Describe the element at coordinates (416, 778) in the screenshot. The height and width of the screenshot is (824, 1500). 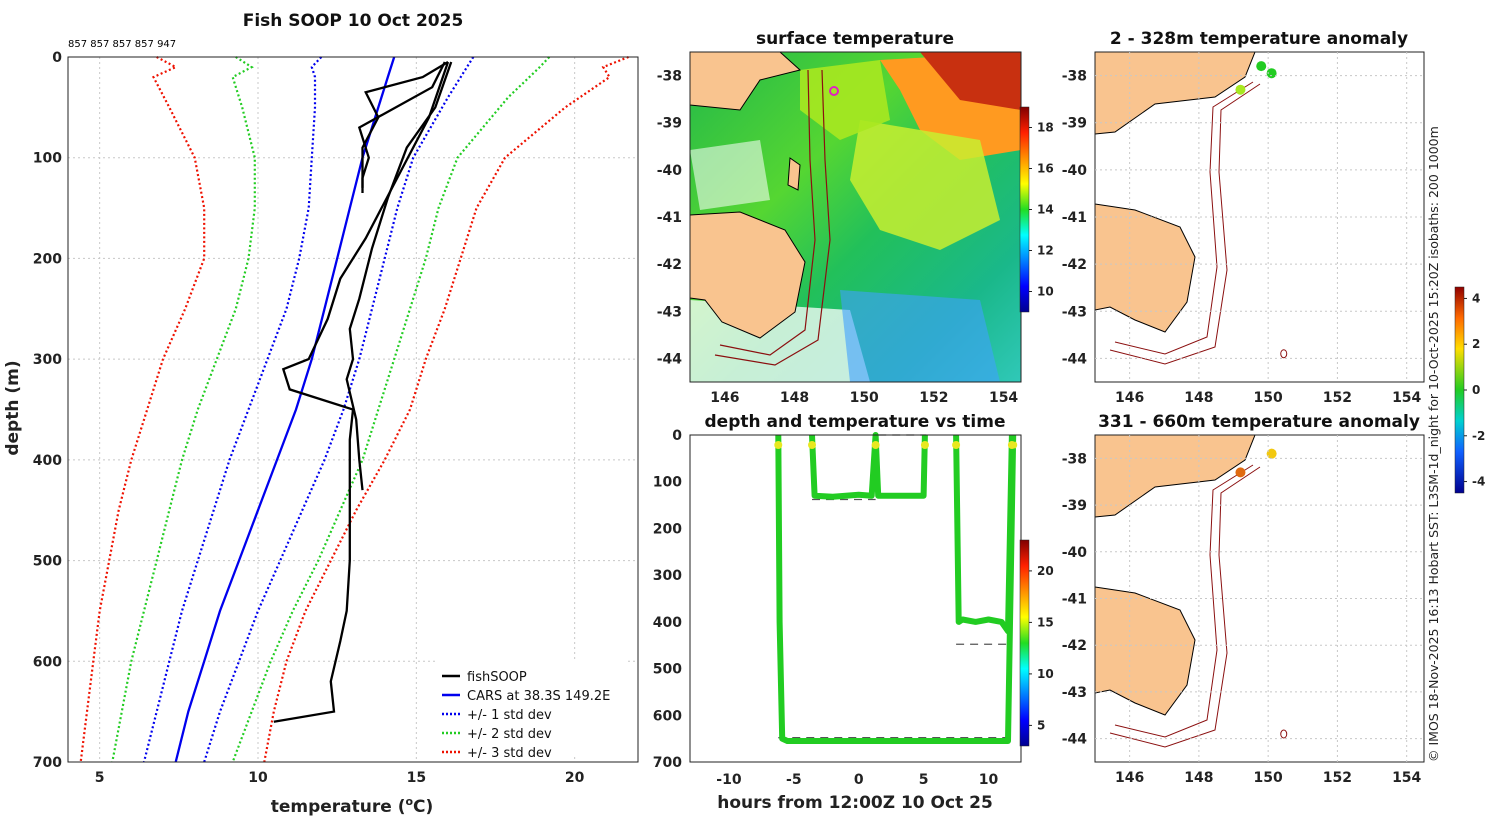
I see `profile-xtick-label: 15` at that location.